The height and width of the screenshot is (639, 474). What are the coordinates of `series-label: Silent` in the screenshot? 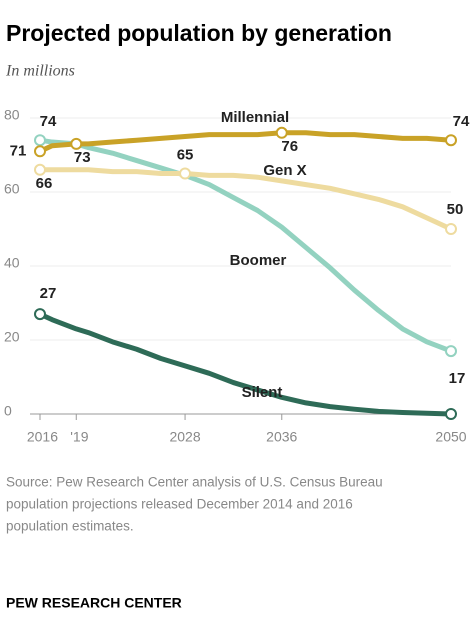 It's located at (262, 392).